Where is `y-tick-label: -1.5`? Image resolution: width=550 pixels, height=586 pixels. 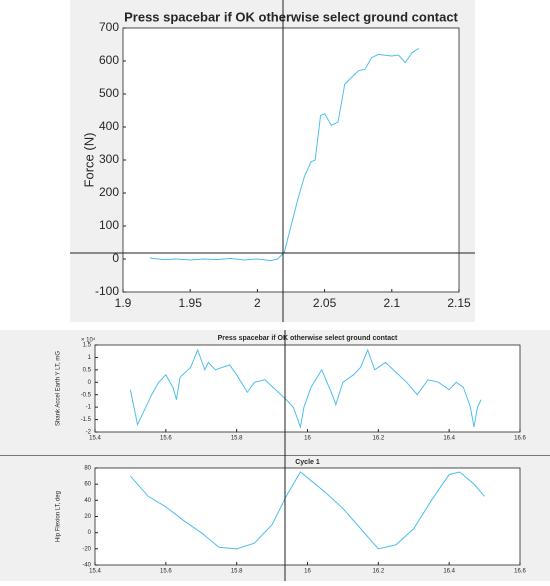 y-tick-label: -1.5 is located at coordinates (86, 420).